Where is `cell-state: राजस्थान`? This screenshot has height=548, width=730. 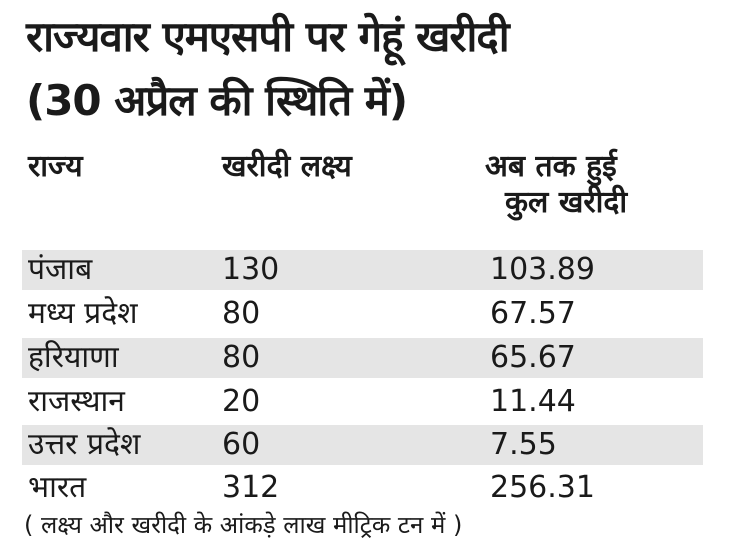 cell-state: राजस्थान is located at coordinates (76, 401).